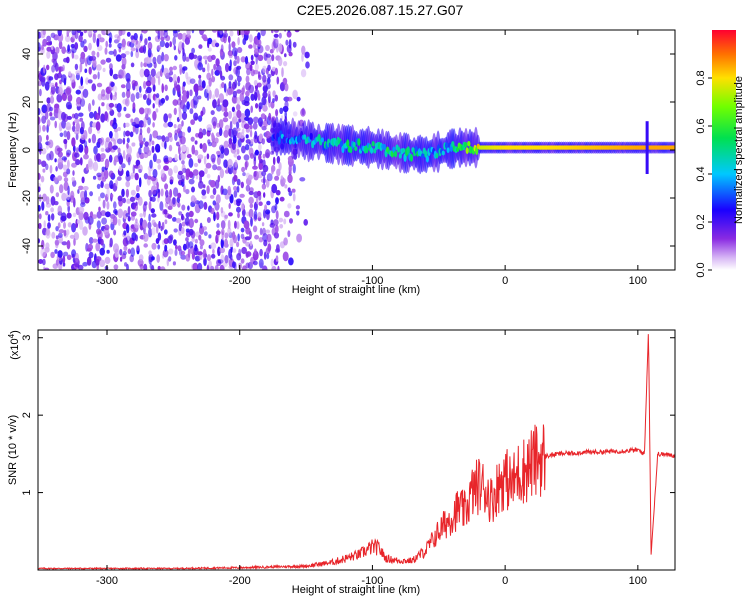 The width and height of the screenshot is (750, 600). I want to click on ridge-cell, so click(423, 156).